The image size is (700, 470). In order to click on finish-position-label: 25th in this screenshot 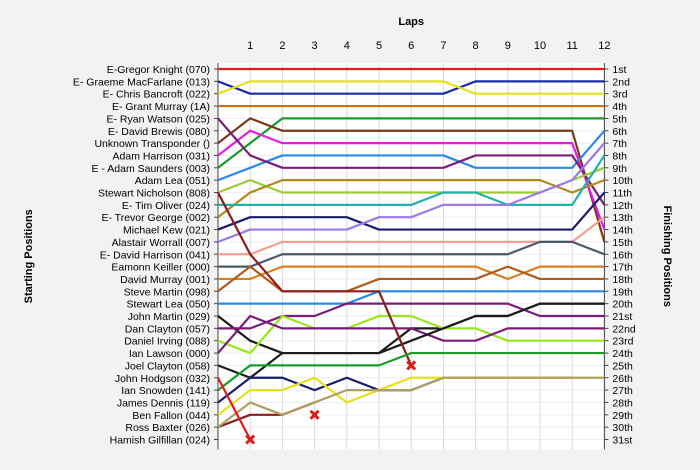, I will do `click(622, 366)`.